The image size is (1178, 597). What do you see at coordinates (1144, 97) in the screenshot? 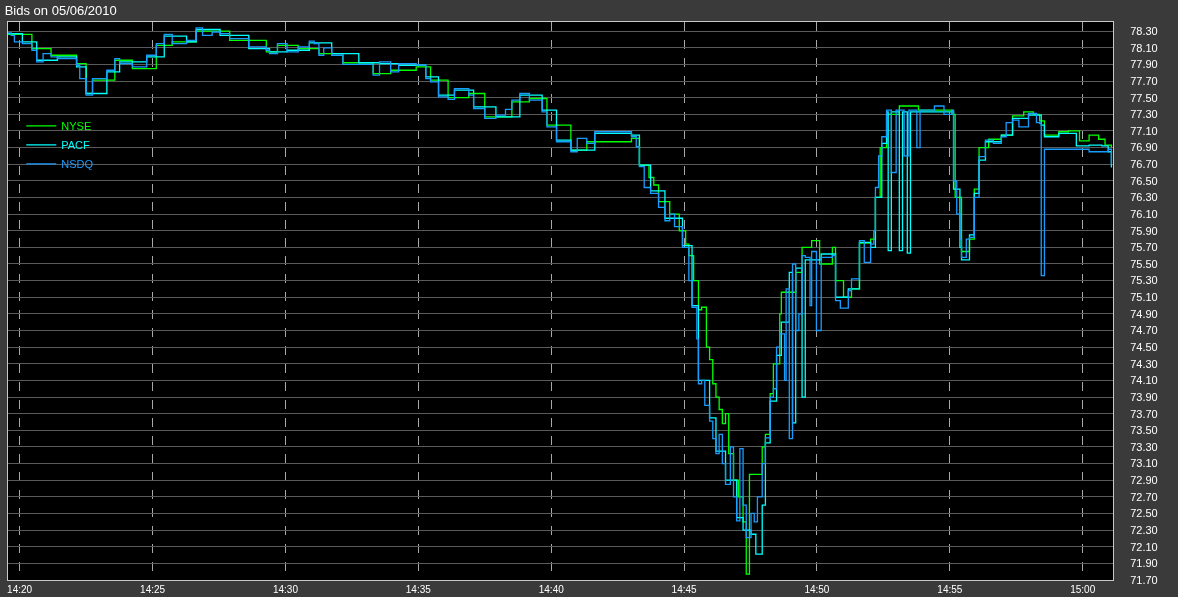
I see `y-tick-label: 77.50` at bounding box center [1144, 97].